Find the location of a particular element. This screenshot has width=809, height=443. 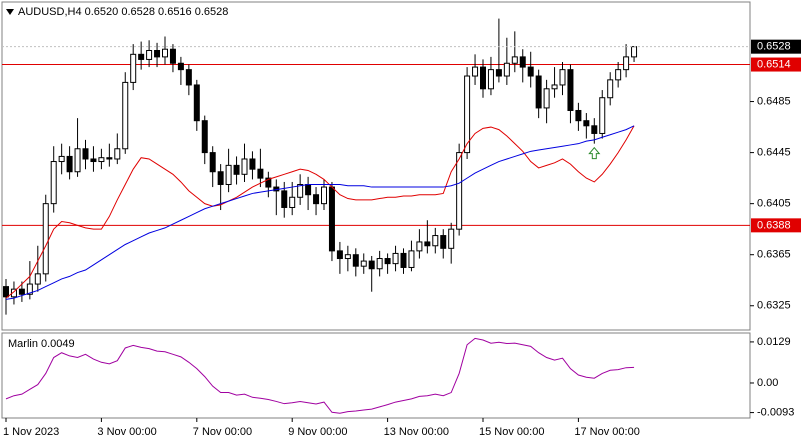

x-tick-label: 1 Nov 2023 is located at coordinates (31, 432).